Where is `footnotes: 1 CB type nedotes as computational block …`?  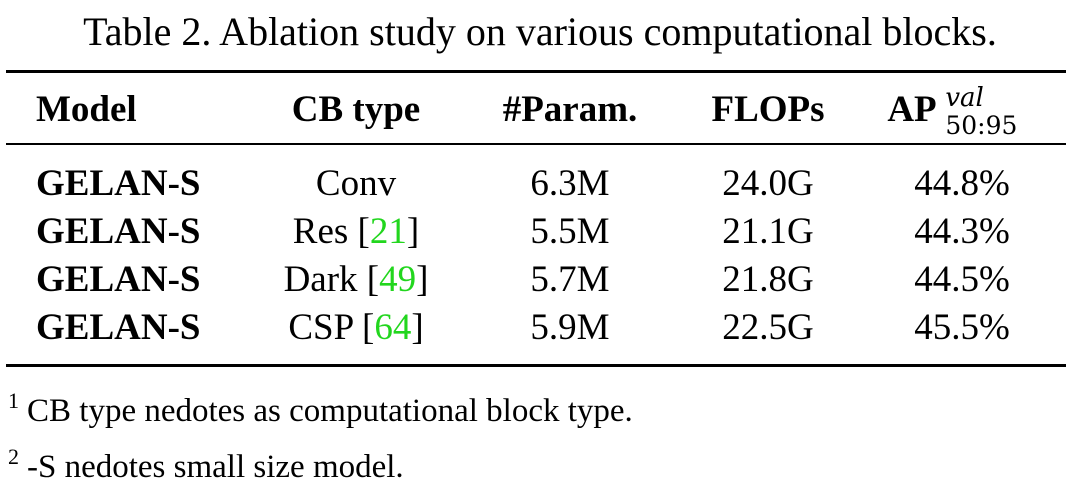 footnotes: 1 CB type nedotes as computational block … is located at coordinates (320, 434).